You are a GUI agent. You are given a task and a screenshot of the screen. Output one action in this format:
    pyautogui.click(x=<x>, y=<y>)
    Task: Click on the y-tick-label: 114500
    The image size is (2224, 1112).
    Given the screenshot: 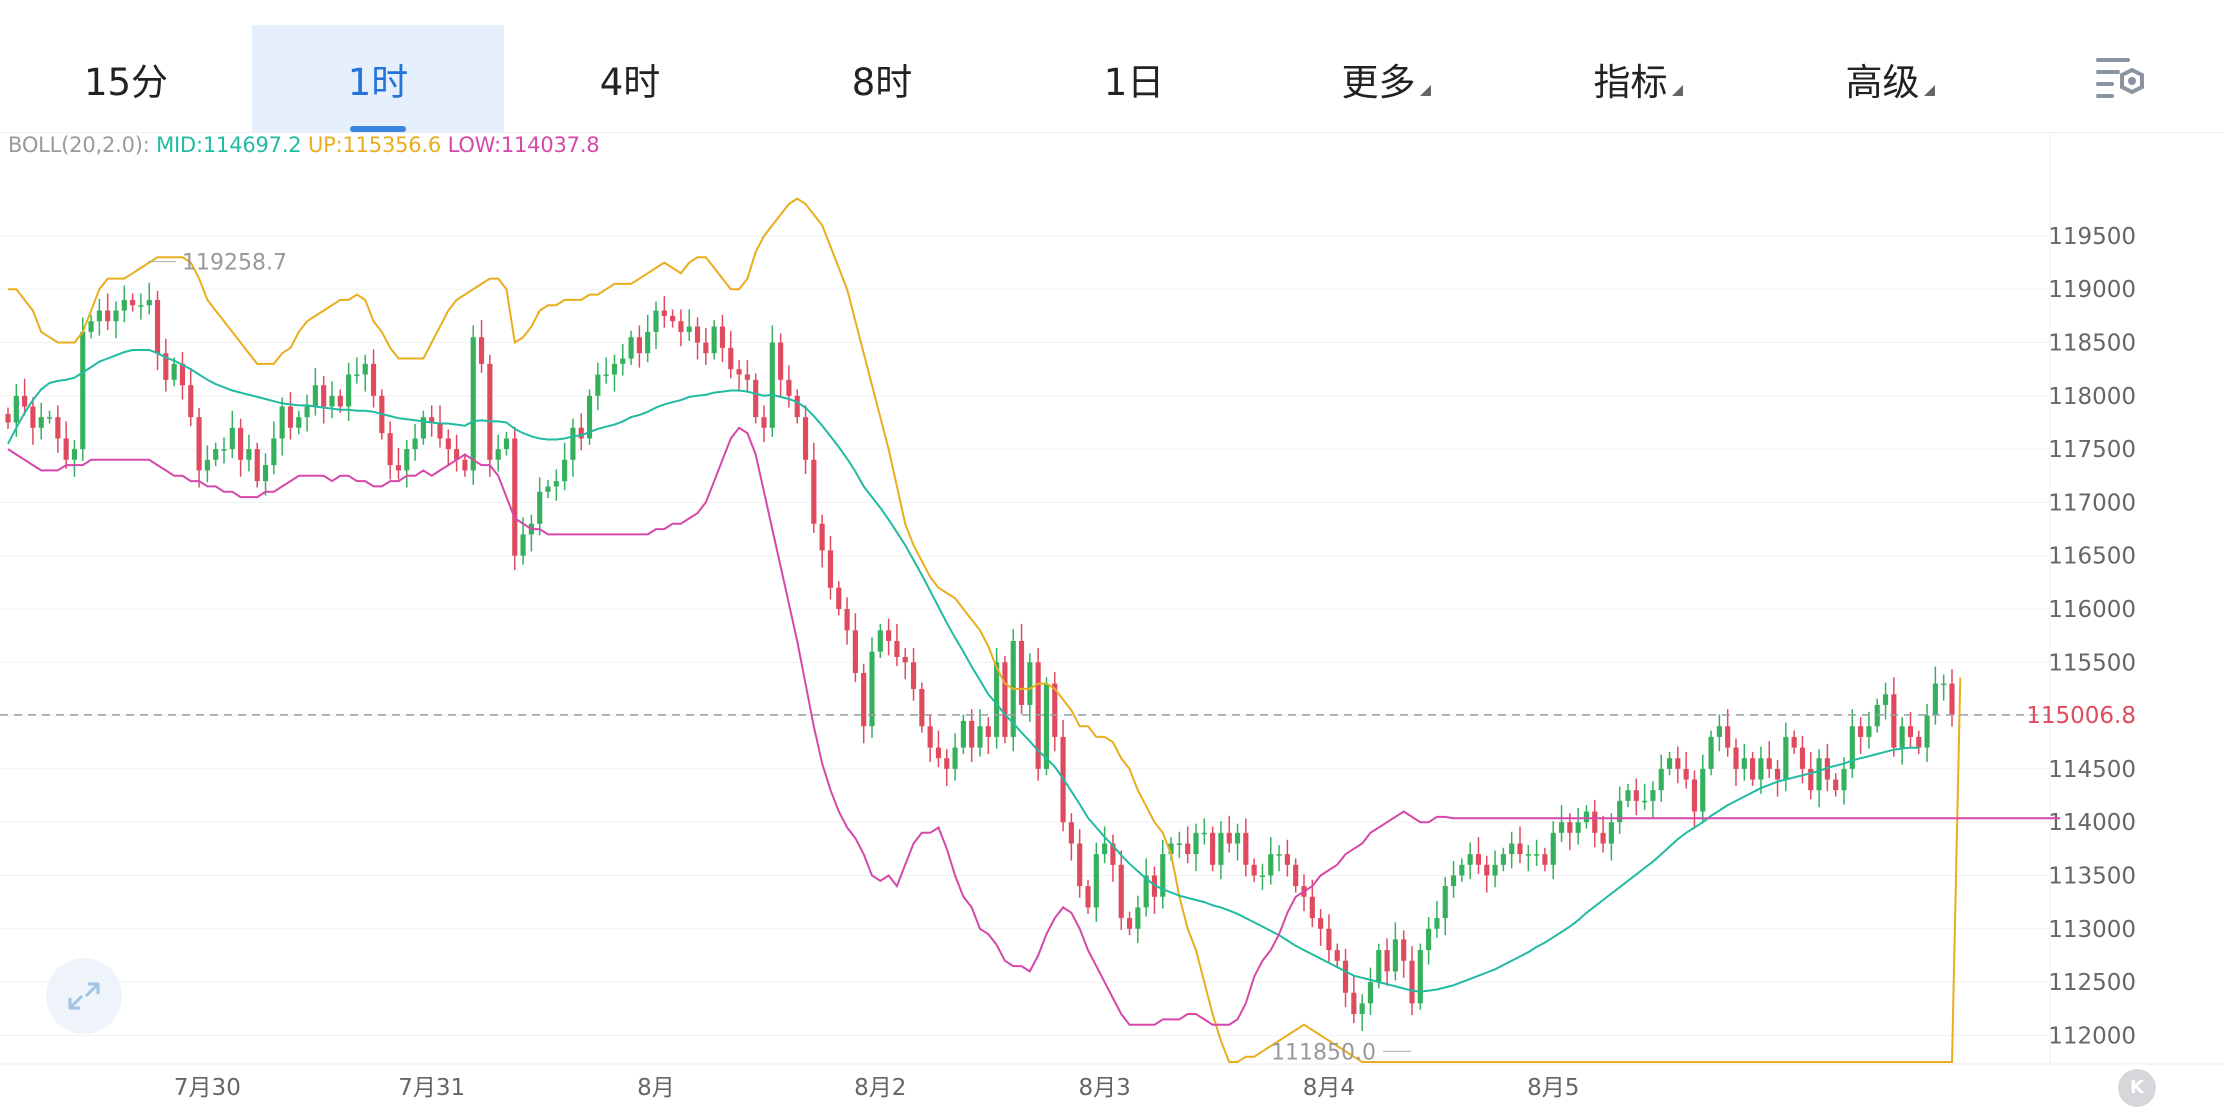 What is the action you would take?
    pyautogui.click(x=2092, y=770)
    